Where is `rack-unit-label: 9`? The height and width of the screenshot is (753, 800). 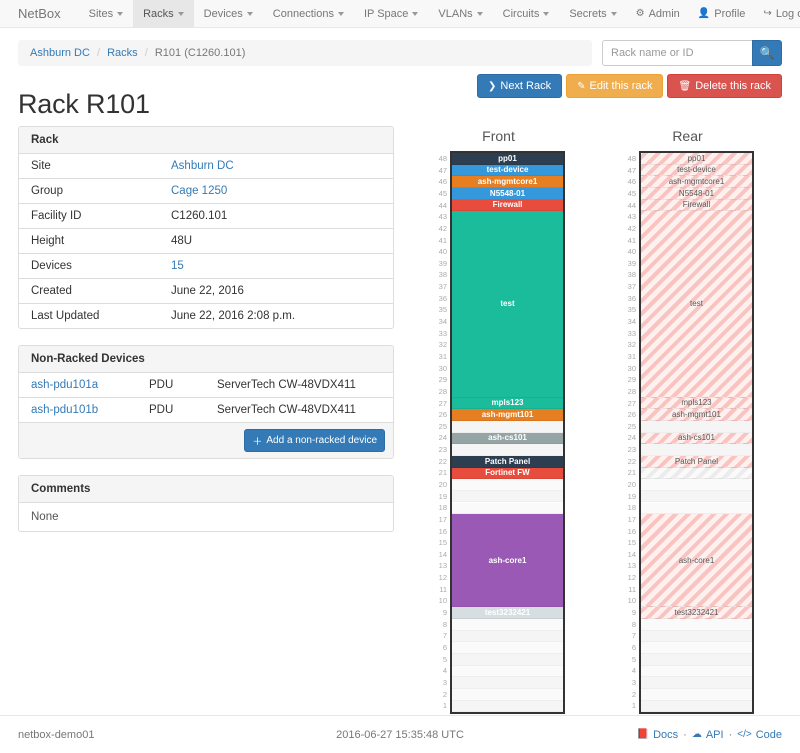 rack-unit-label: 9 is located at coordinates (444, 613).